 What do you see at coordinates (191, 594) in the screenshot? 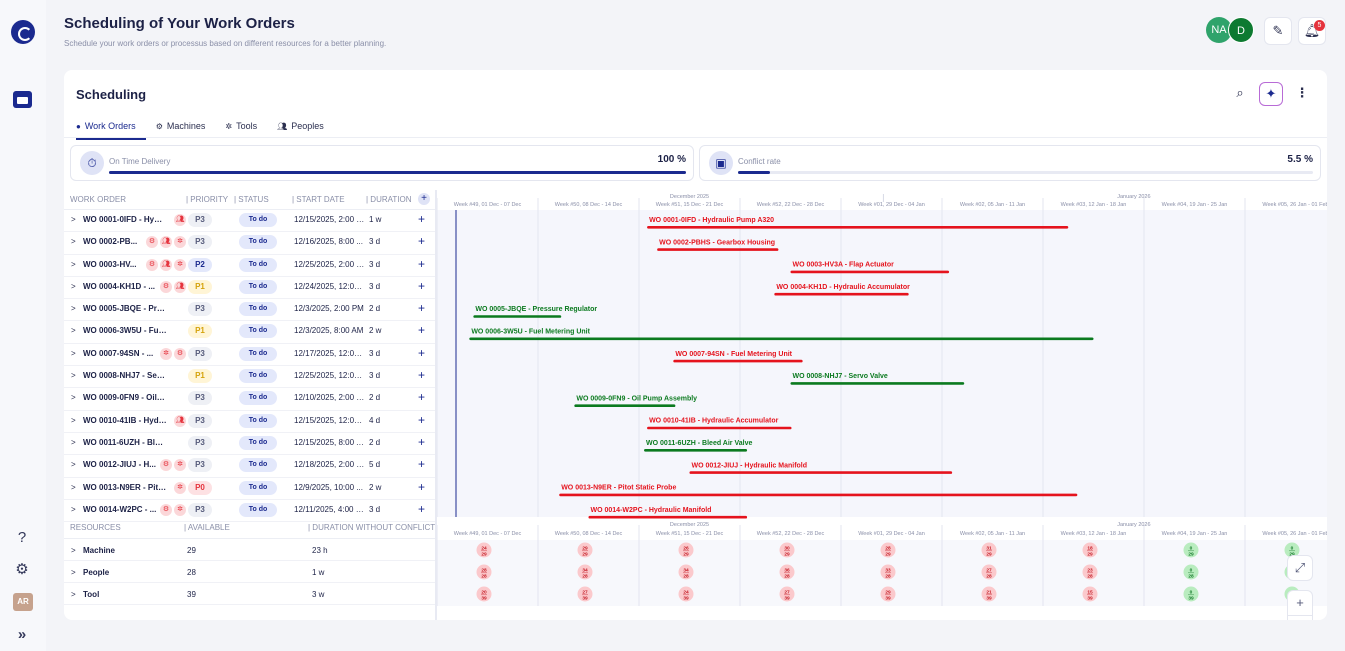
I see `resource-available: 39` at bounding box center [191, 594].